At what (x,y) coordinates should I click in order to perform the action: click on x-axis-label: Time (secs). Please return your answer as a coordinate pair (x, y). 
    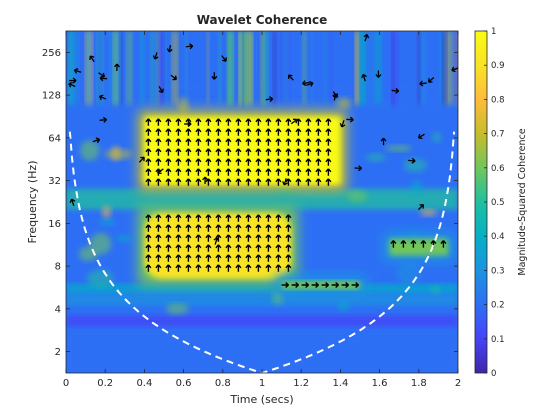
    Looking at the image, I should click on (261, 399).